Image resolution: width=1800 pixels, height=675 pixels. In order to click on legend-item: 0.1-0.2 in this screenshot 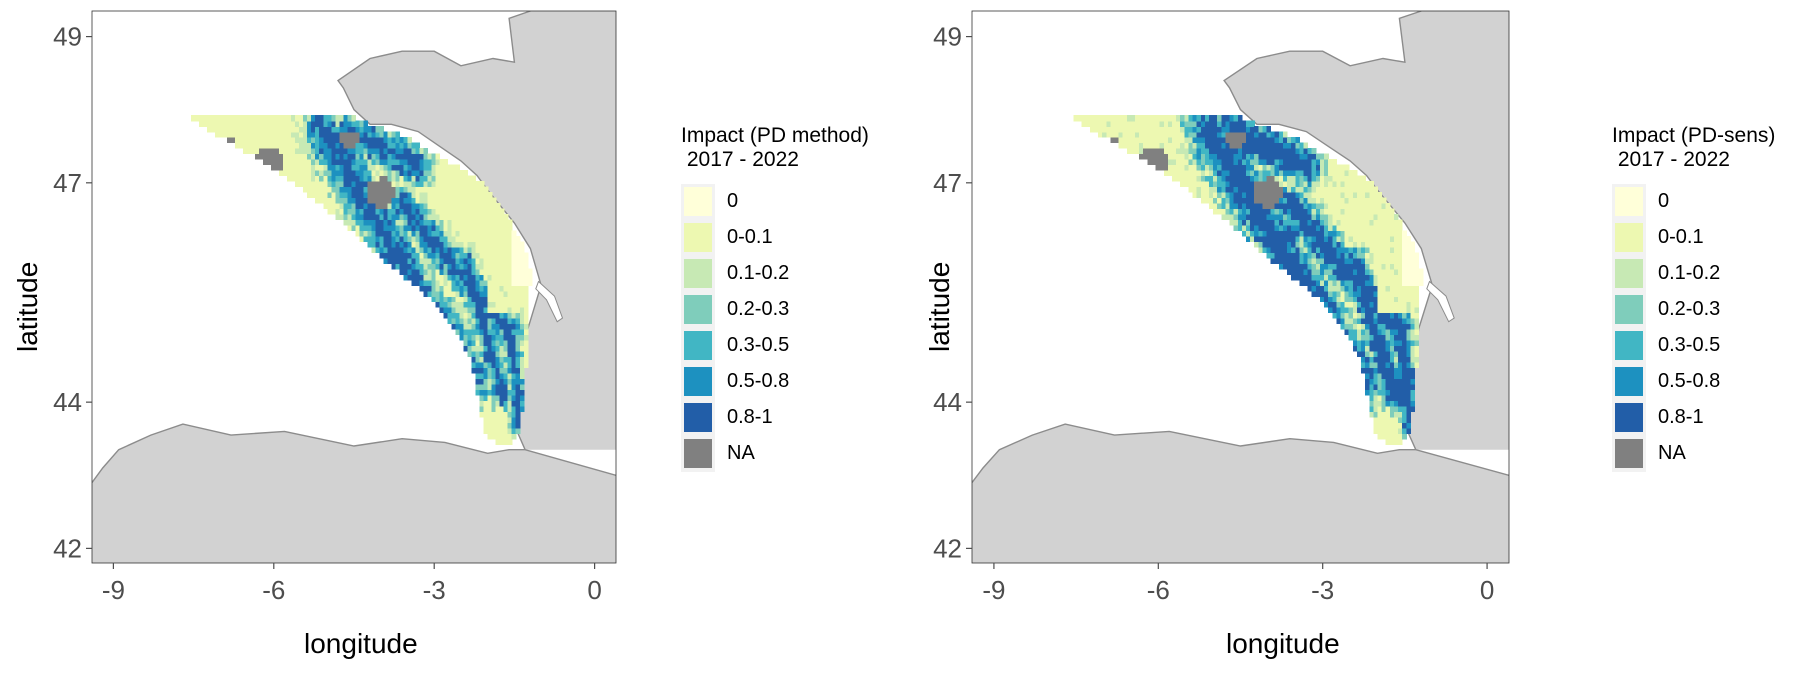, I will do `click(1693, 274)`.